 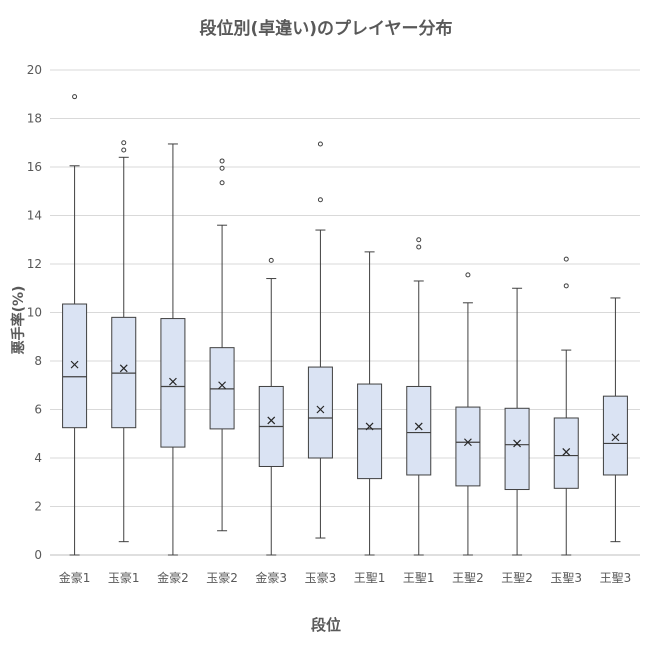 What do you see at coordinates (345, 577) in the screenshot?
I see `x-axis-ticks: 金豪1 玉豪1 金豪2 玉豪2 金豪3 玉豪3 王聖1 王聖1 王聖2 王聖2 玉聖3 王聖3` at bounding box center [345, 577].